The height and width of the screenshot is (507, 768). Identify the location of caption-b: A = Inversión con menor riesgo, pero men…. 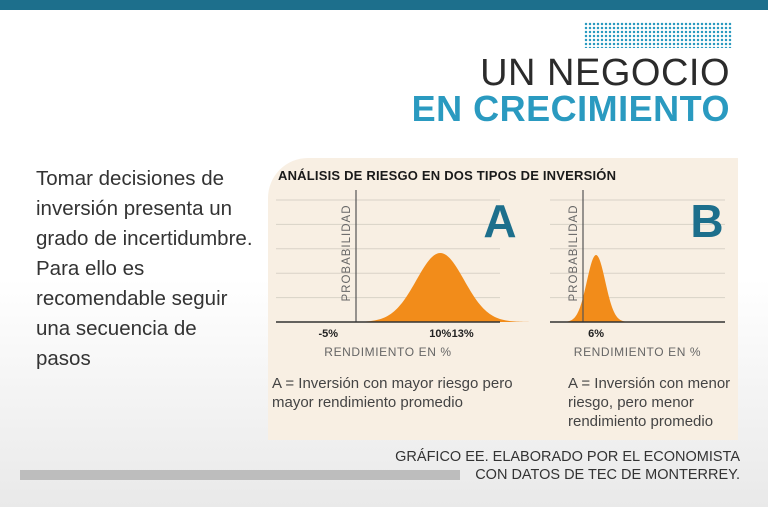
(649, 402).